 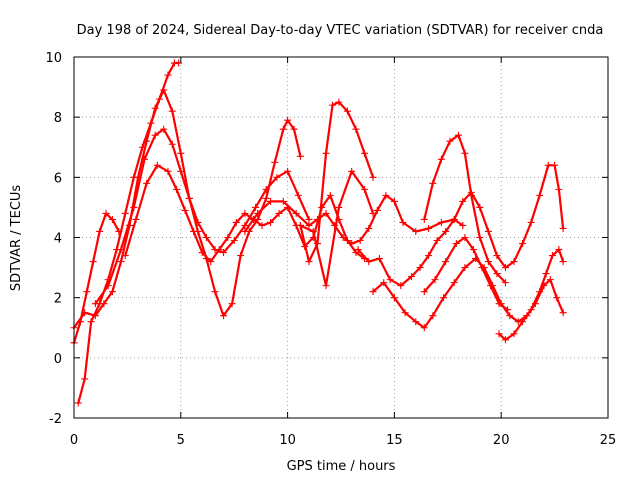 What do you see at coordinates (608, 440) in the screenshot?
I see `x-tick-label: 25` at bounding box center [608, 440].